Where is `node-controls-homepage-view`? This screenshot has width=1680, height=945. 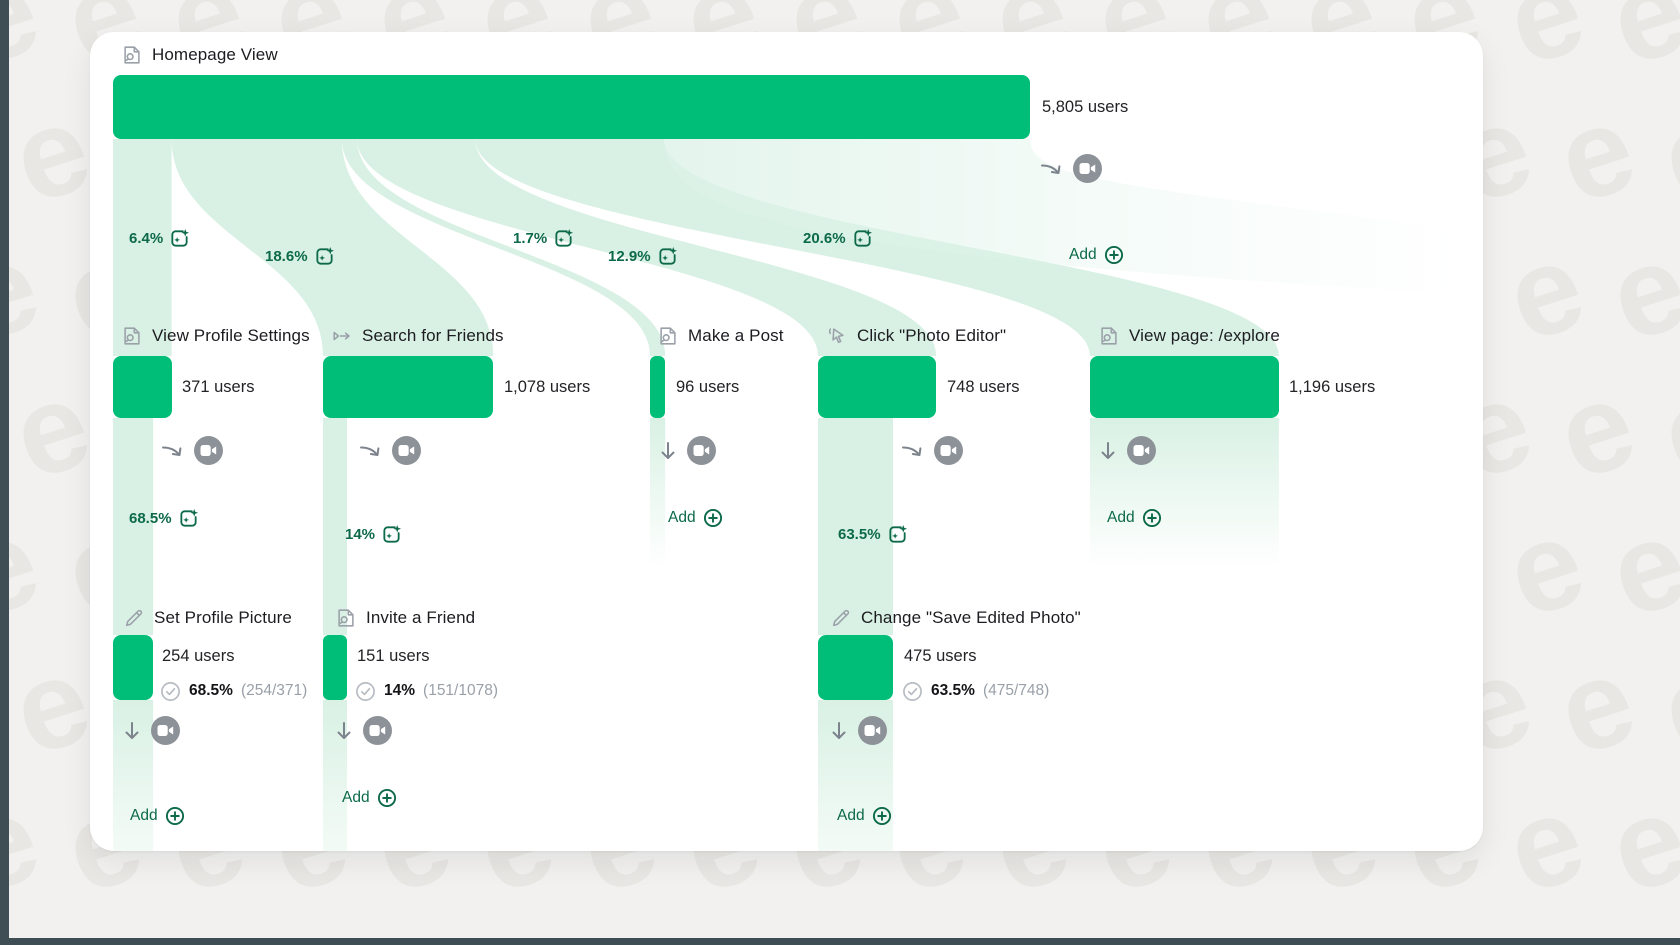
node-controls-homepage-view is located at coordinates (1071, 168).